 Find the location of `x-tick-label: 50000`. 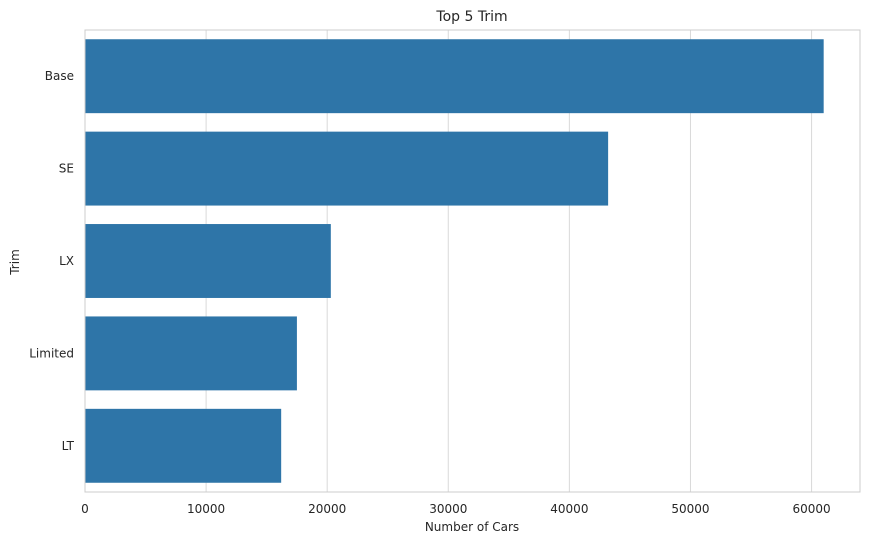

x-tick-label: 50000 is located at coordinates (690, 509).